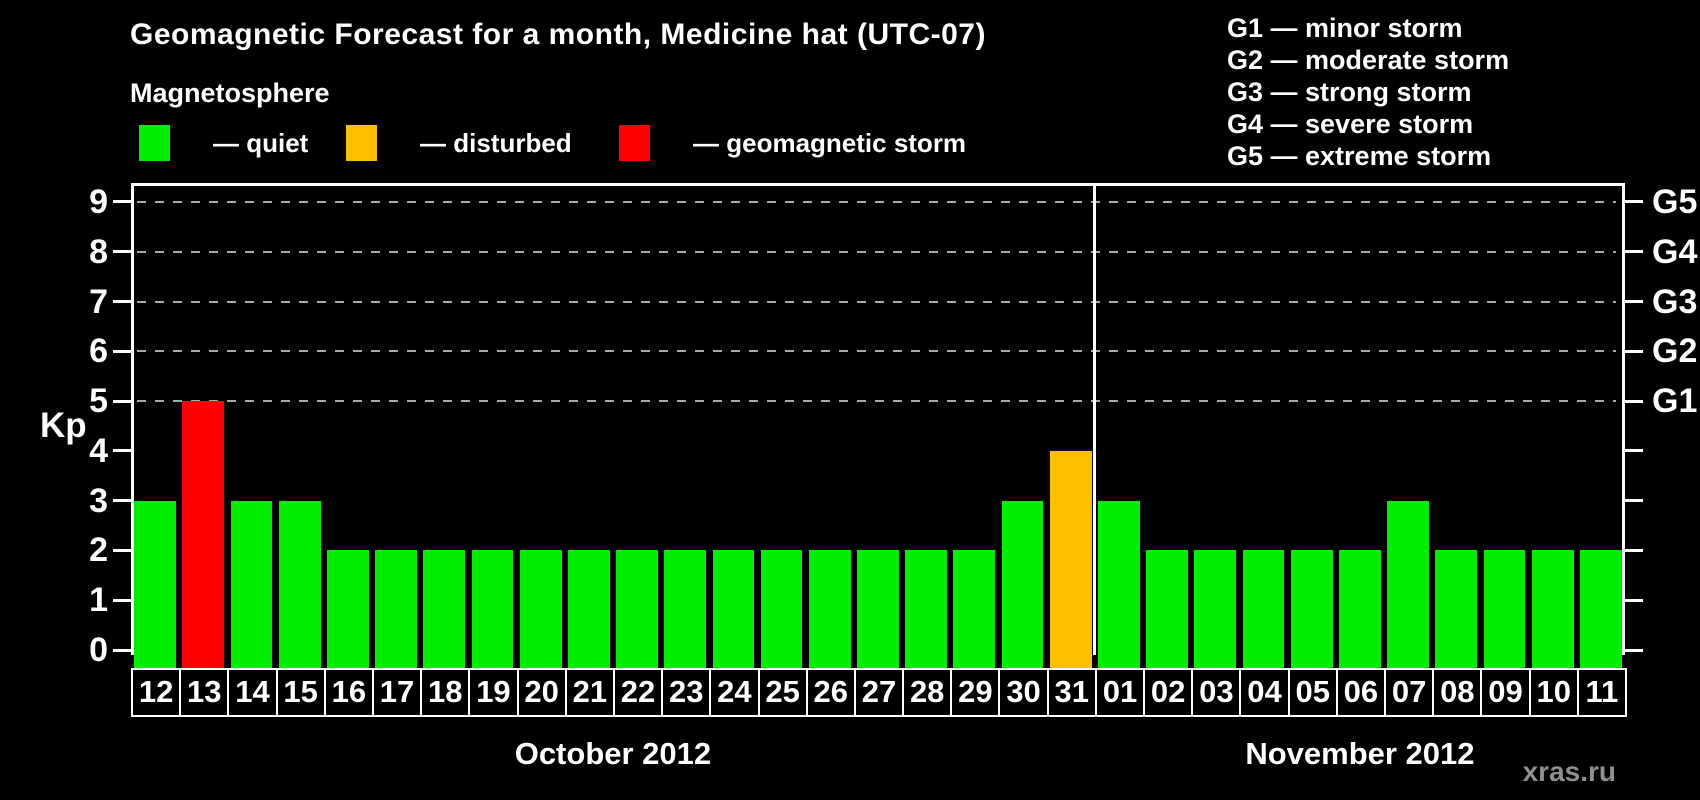 The height and width of the screenshot is (800, 1700). I want to click on date-cell: 18, so click(445, 692).